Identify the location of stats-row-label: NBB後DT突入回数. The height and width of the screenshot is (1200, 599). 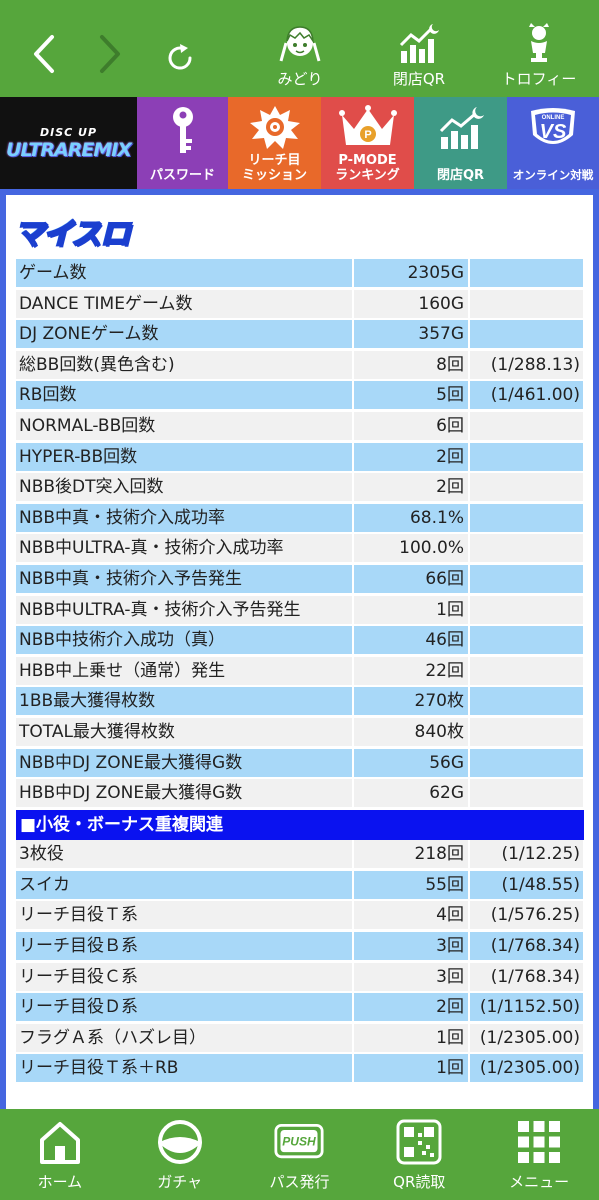
(184, 487).